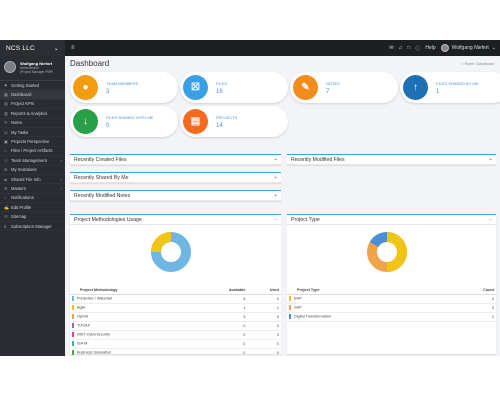 Image resolution: width=500 pixels, height=400 pixels. Describe the element at coordinates (6, 179) in the screenshot. I see `nav-icon: ⇄` at that location.